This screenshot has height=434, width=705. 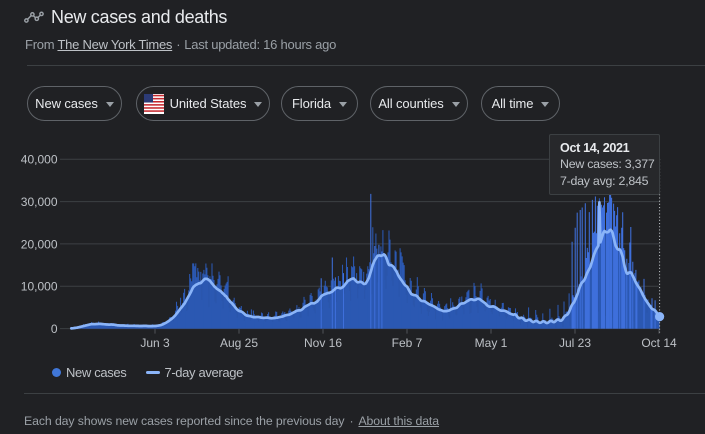 I want to click on svg-text: Nov 16, so click(x=323, y=343).